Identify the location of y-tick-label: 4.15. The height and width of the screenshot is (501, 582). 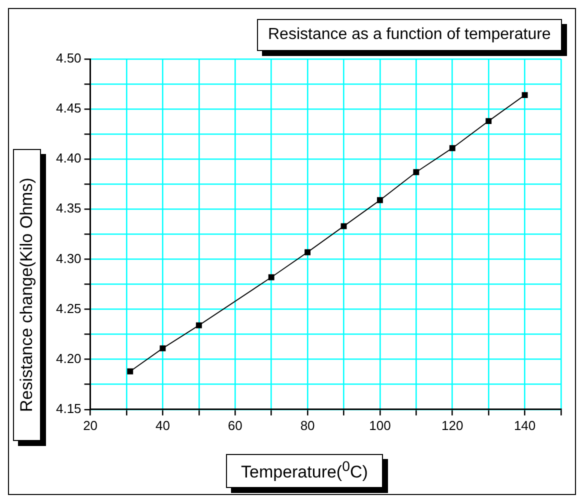
(69, 408).